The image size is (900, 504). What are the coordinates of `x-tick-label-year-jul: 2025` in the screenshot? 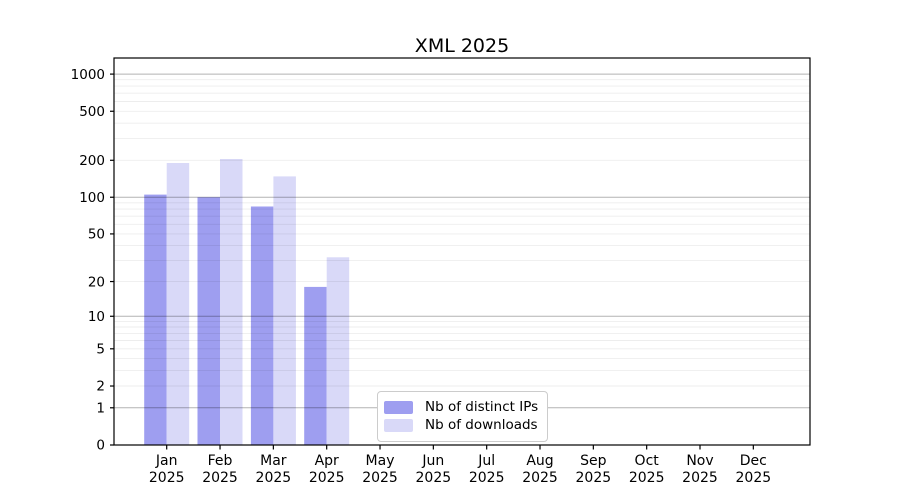 It's located at (487, 478).